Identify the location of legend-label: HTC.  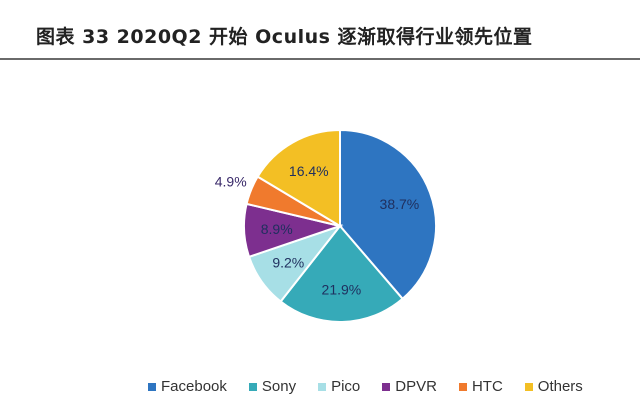
(487, 386).